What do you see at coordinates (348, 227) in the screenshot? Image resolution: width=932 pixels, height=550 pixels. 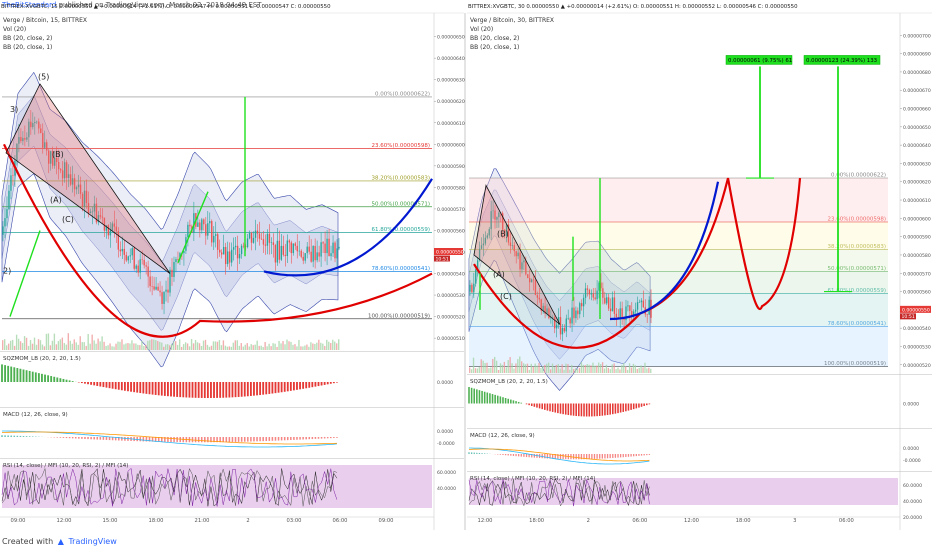 I see `handle-curve` at bounding box center [348, 227].